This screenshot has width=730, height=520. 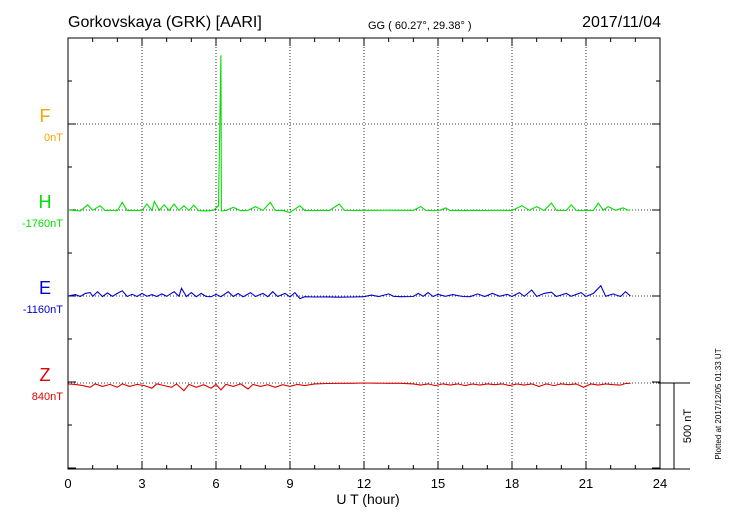 I want to click on x-tick-label: 18, so click(x=512, y=483).